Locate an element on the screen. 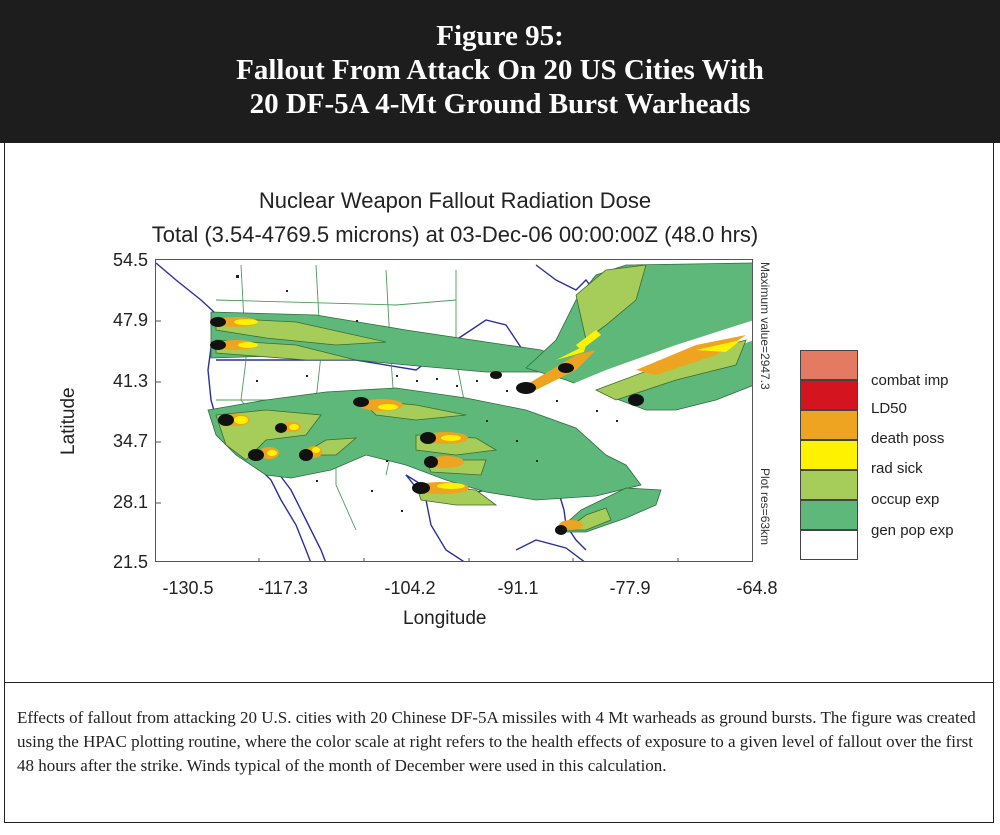 The image size is (1000, 835). legend-swatch-death-poss is located at coordinates (829, 425).